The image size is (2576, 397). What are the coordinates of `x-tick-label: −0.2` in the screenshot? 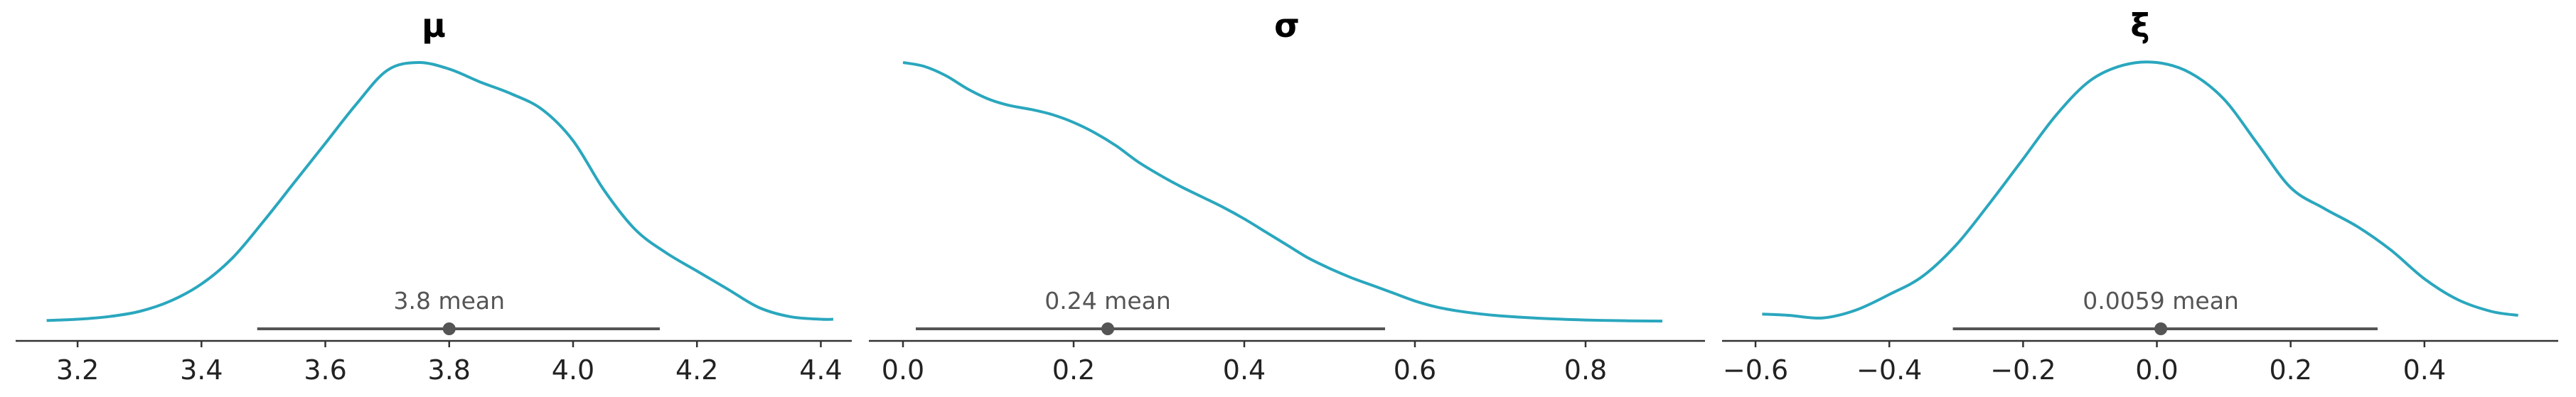 It's located at (2023, 370).